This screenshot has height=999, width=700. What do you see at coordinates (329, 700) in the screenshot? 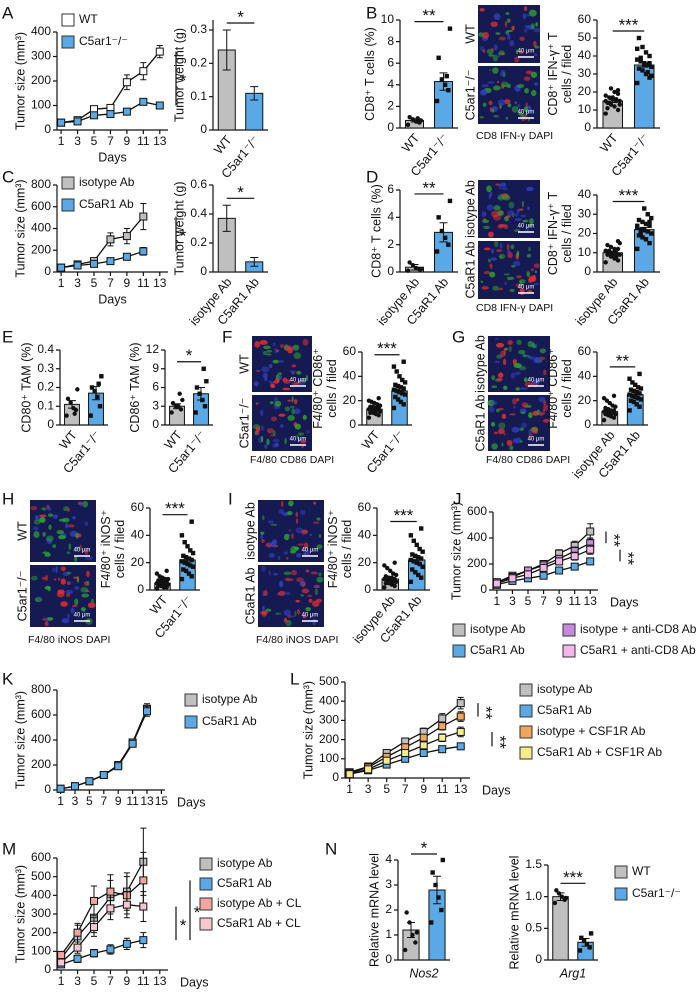
I see `y-tick-label: 400` at bounding box center [329, 700].